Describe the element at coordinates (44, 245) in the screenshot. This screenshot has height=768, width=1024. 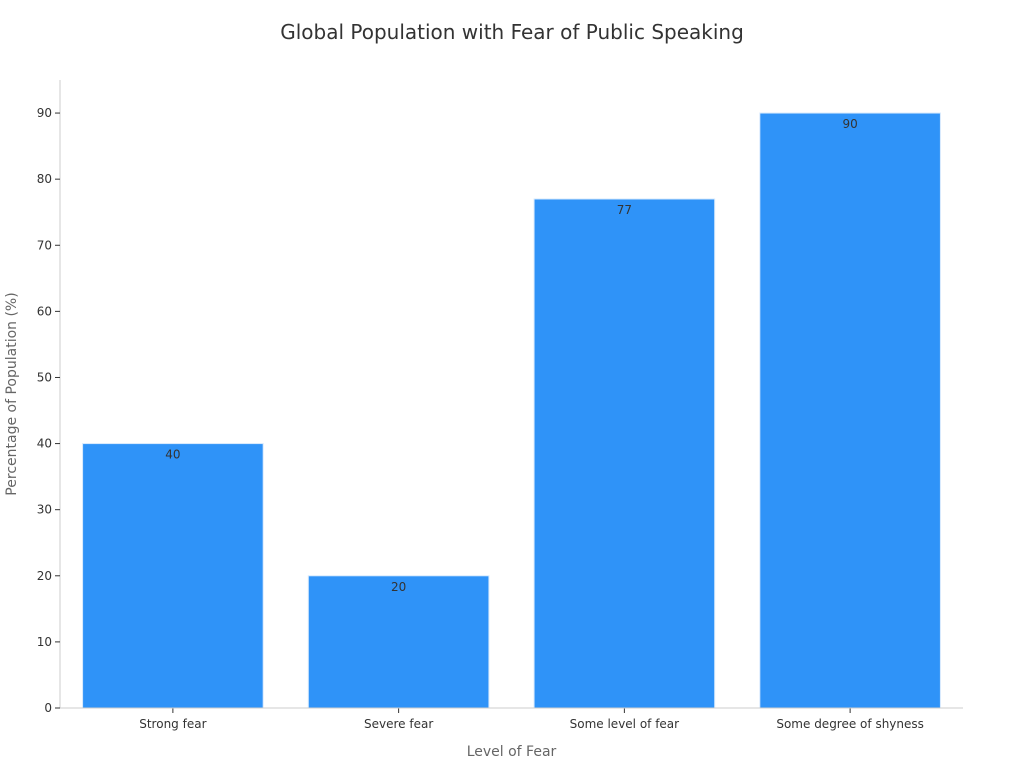
I see `y-tick-label-7: 70` at that location.